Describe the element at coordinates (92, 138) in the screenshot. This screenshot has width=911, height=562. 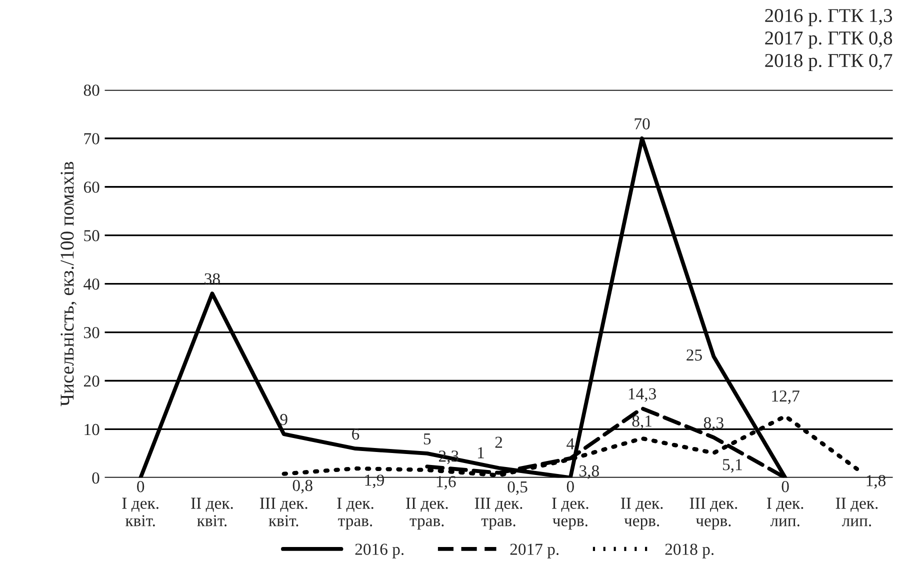
I see `y-tick-label: 70` at that location.